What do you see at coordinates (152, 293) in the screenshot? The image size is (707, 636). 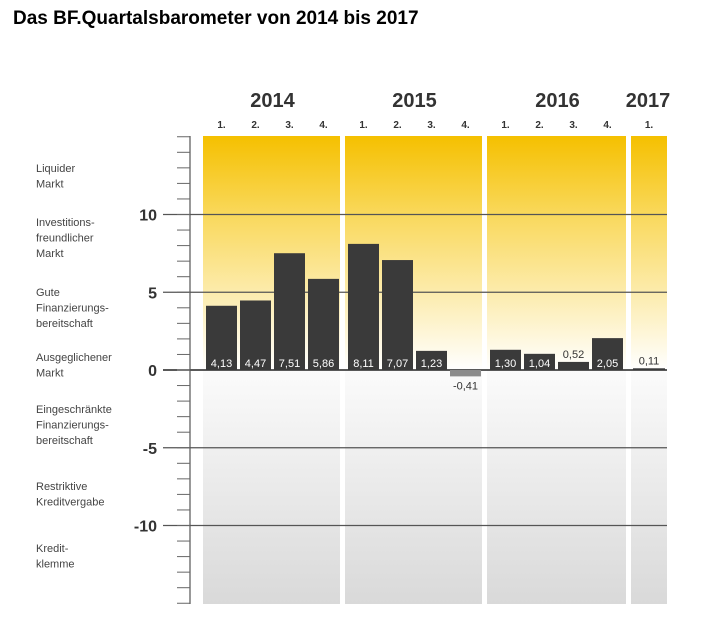 I see `y-tick-label: 5` at bounding box center [152, 293].